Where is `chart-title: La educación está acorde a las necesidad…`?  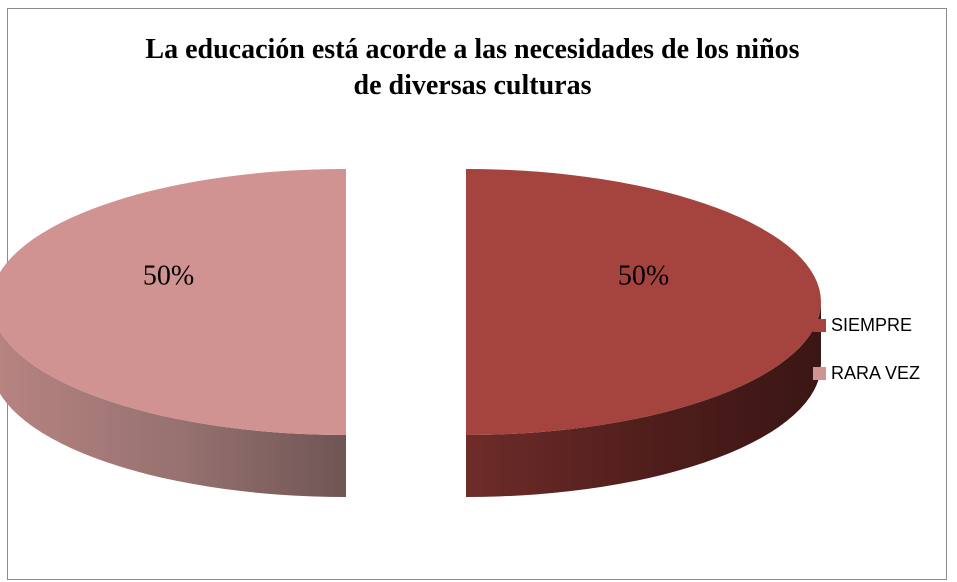
chart-title: La educación está acorde a las necesidad… is located at coordinates (472, 68).